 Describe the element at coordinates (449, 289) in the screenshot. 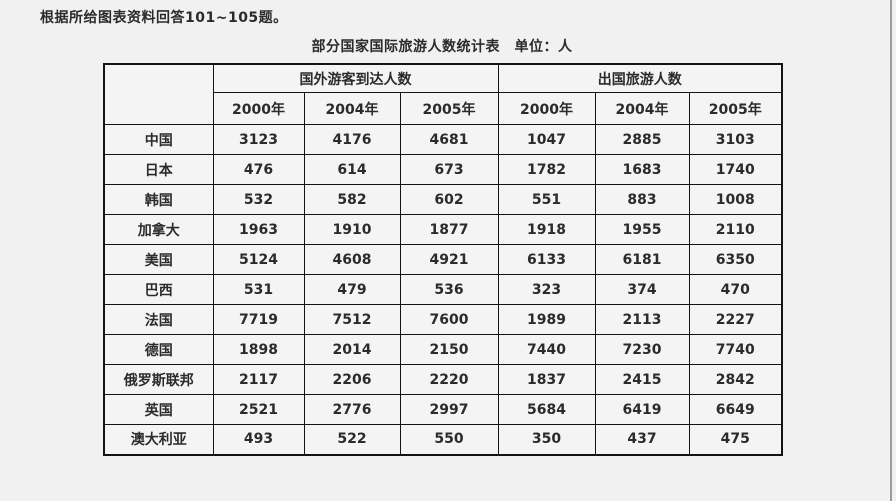

I see `value-cell: 536` at that location.